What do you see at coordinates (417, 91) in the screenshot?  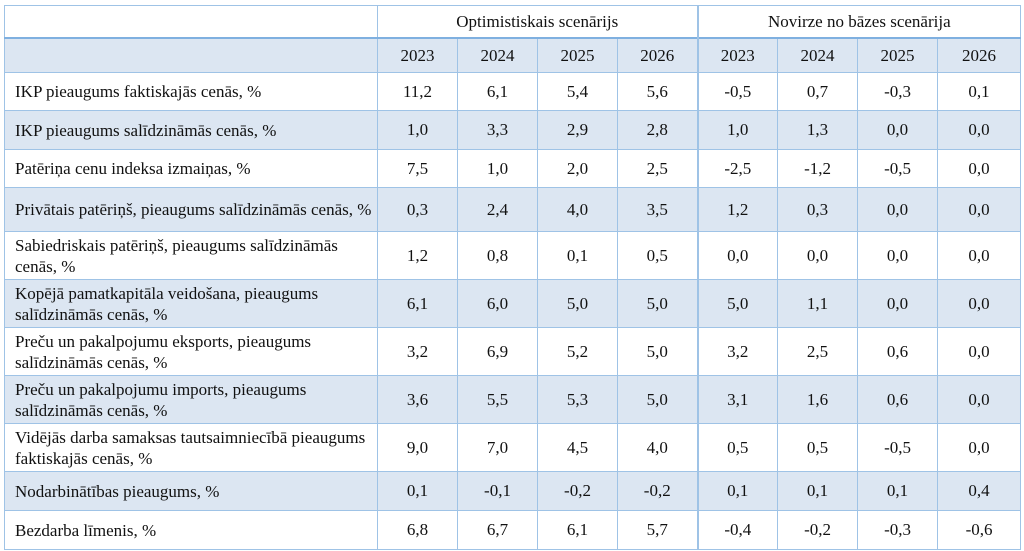 I see `value-cell: 11,2` at bounding box center [417, 91].